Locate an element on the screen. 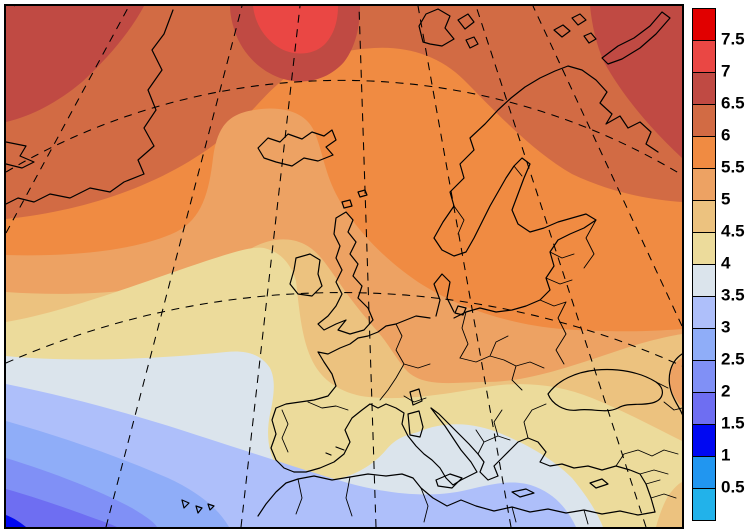  coastline-balearics is located at coordinates (335, 451).